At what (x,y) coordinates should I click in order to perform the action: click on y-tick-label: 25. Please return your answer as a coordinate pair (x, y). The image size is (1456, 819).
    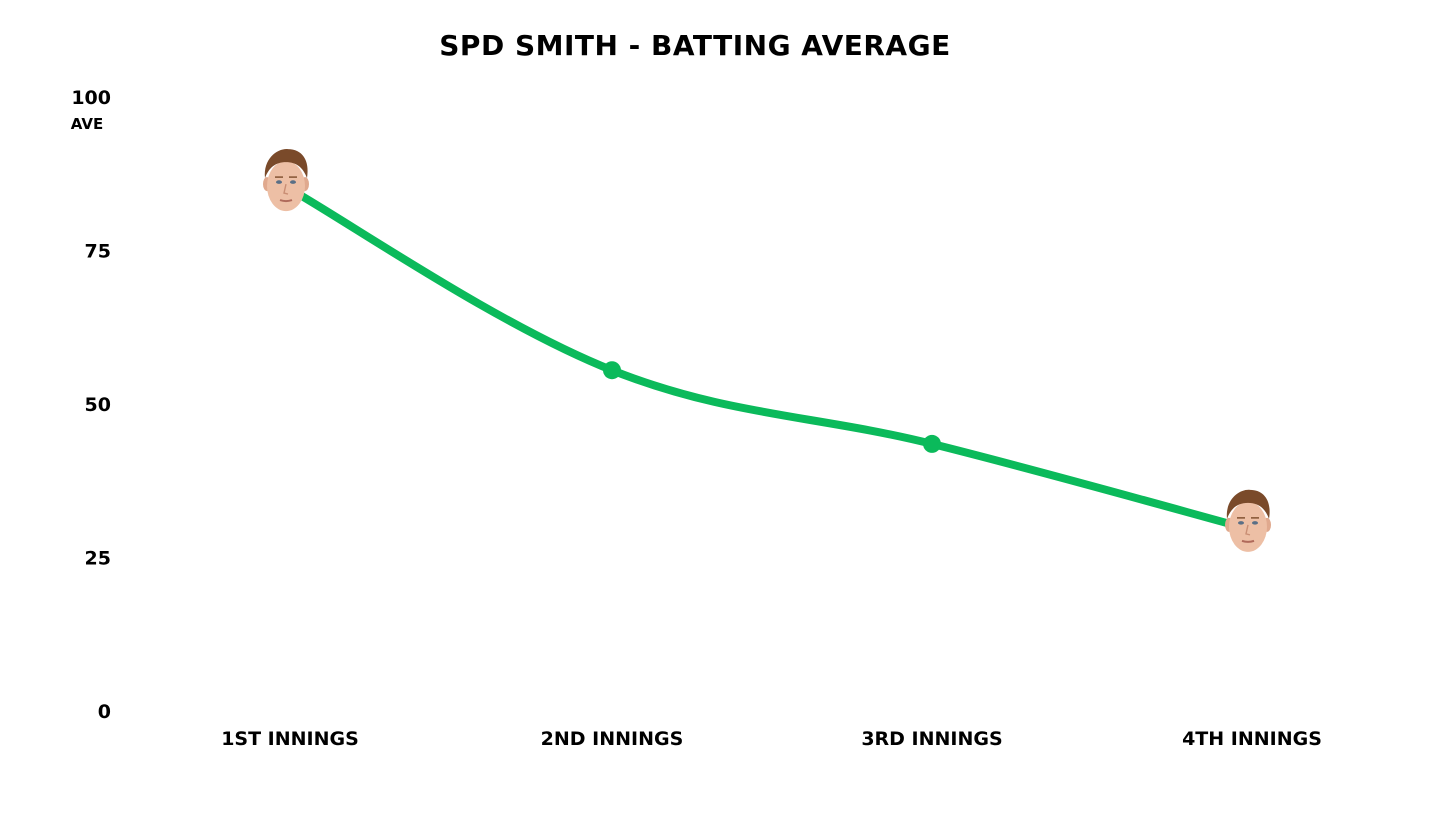
    Looking at the image, I should click on (98, 559).